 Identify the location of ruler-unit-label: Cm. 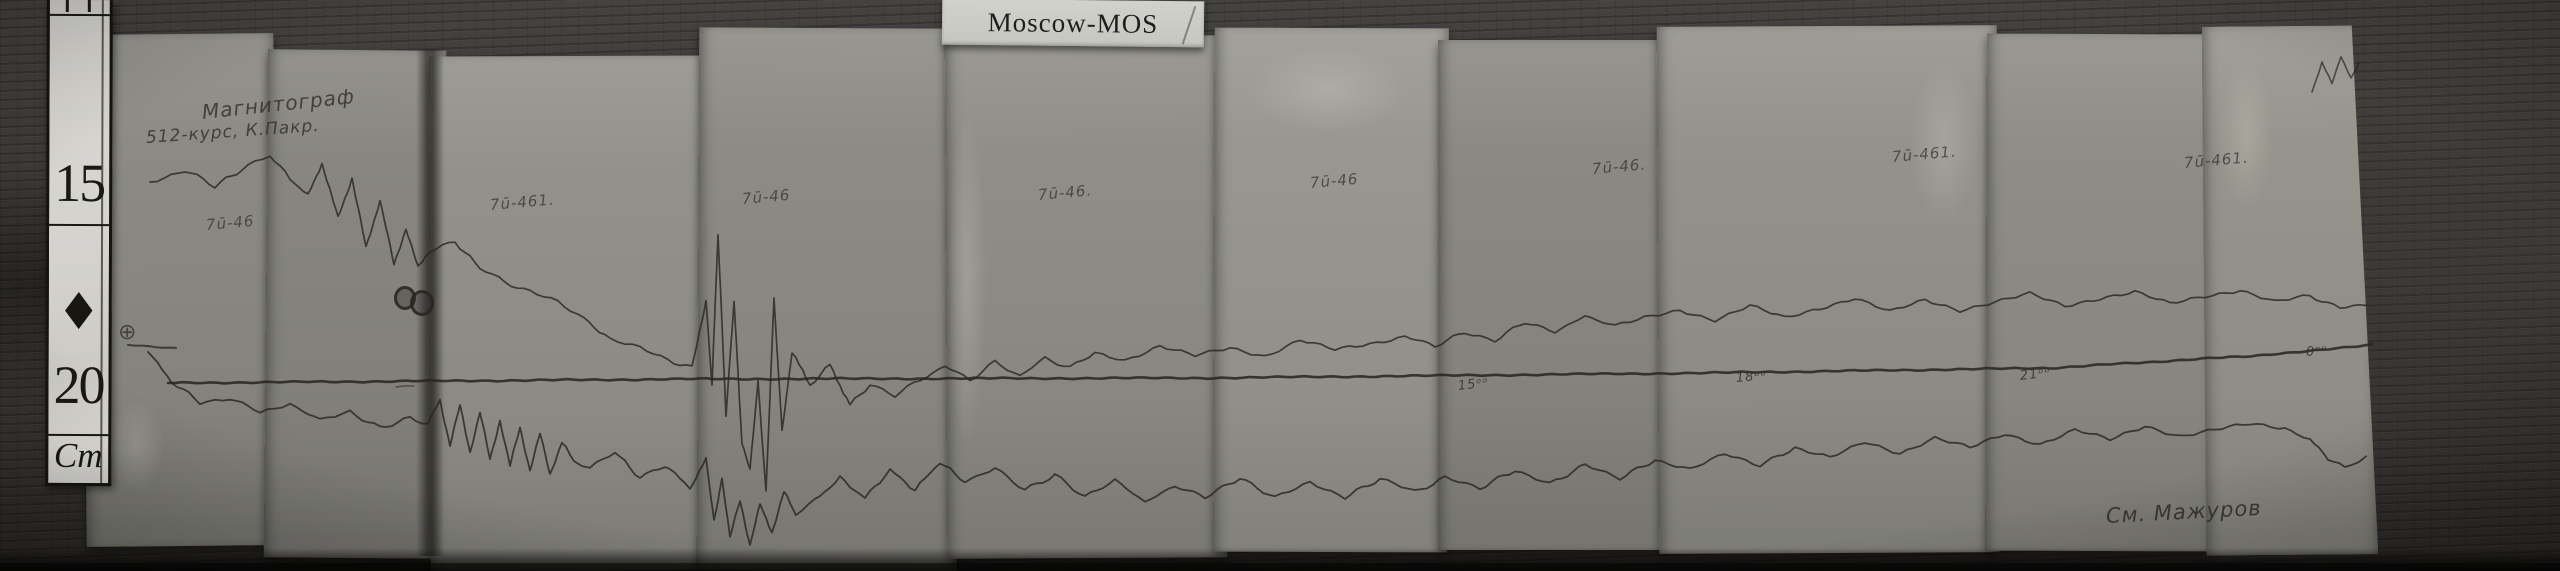
(78, 455).